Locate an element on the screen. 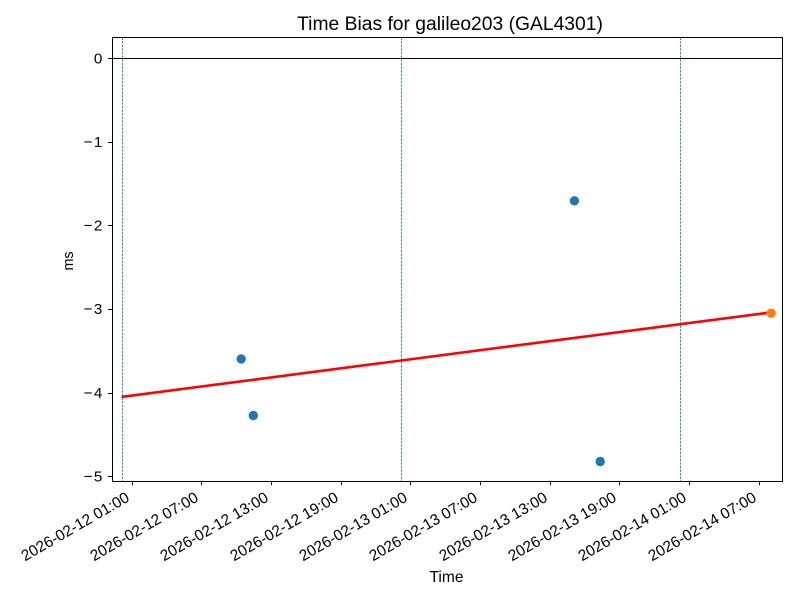 Image resolution: width=800 pixels, height=600 pixels. svg-text: −4 is located at coordinates (94, 393).